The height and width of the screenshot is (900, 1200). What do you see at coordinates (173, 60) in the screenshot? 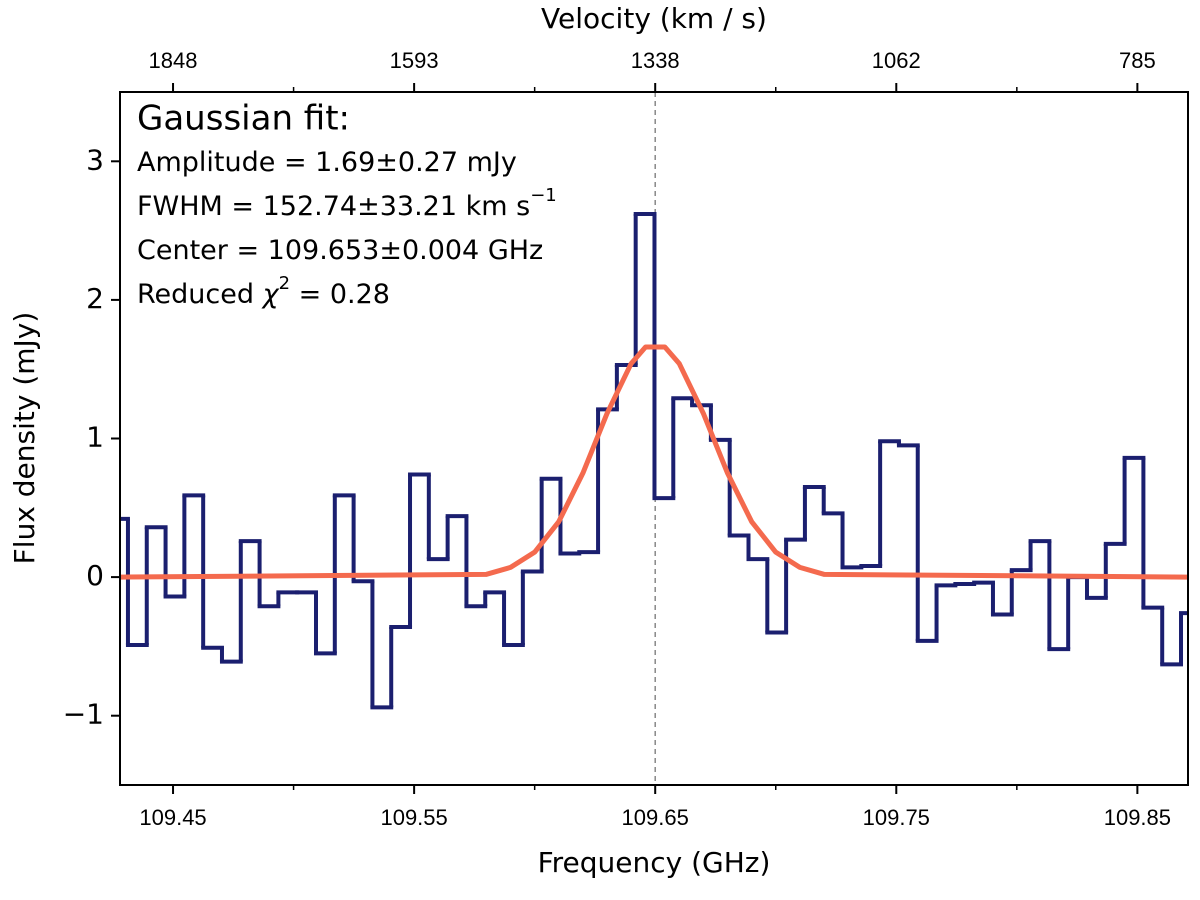
I see `x2-tick-label: 1848` at bounding box center [173, 60].